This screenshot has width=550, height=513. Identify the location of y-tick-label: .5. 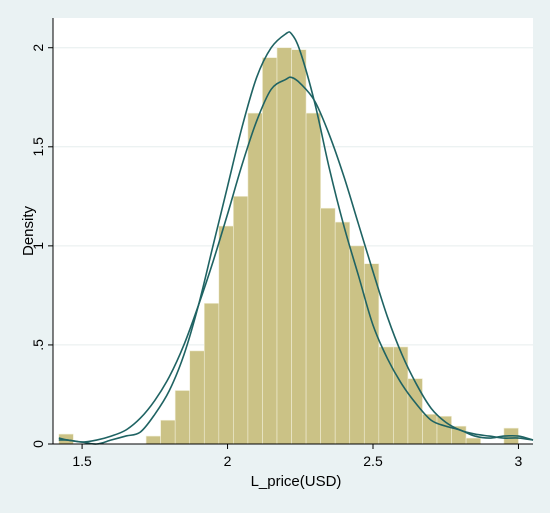
(38, 345).